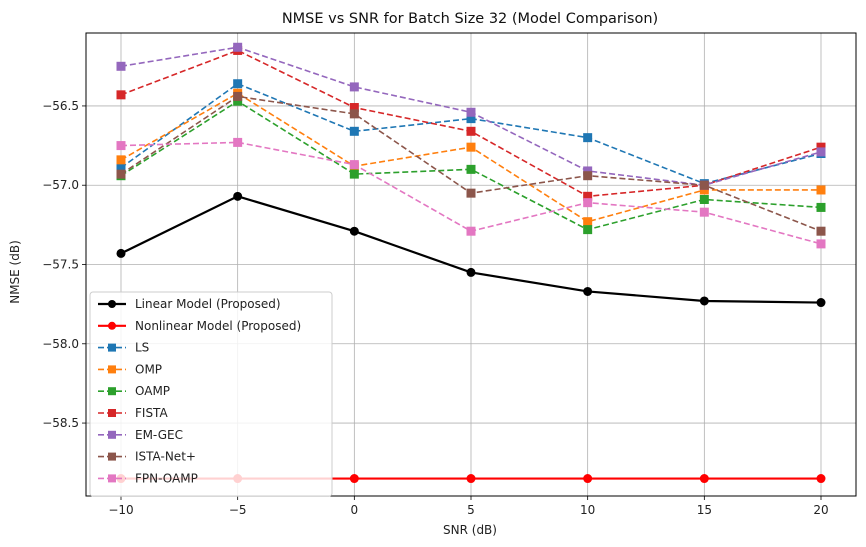  Describe the element at coordinates (820, 510) in the screenshot. I see `x-tick-label: 20` at that location.